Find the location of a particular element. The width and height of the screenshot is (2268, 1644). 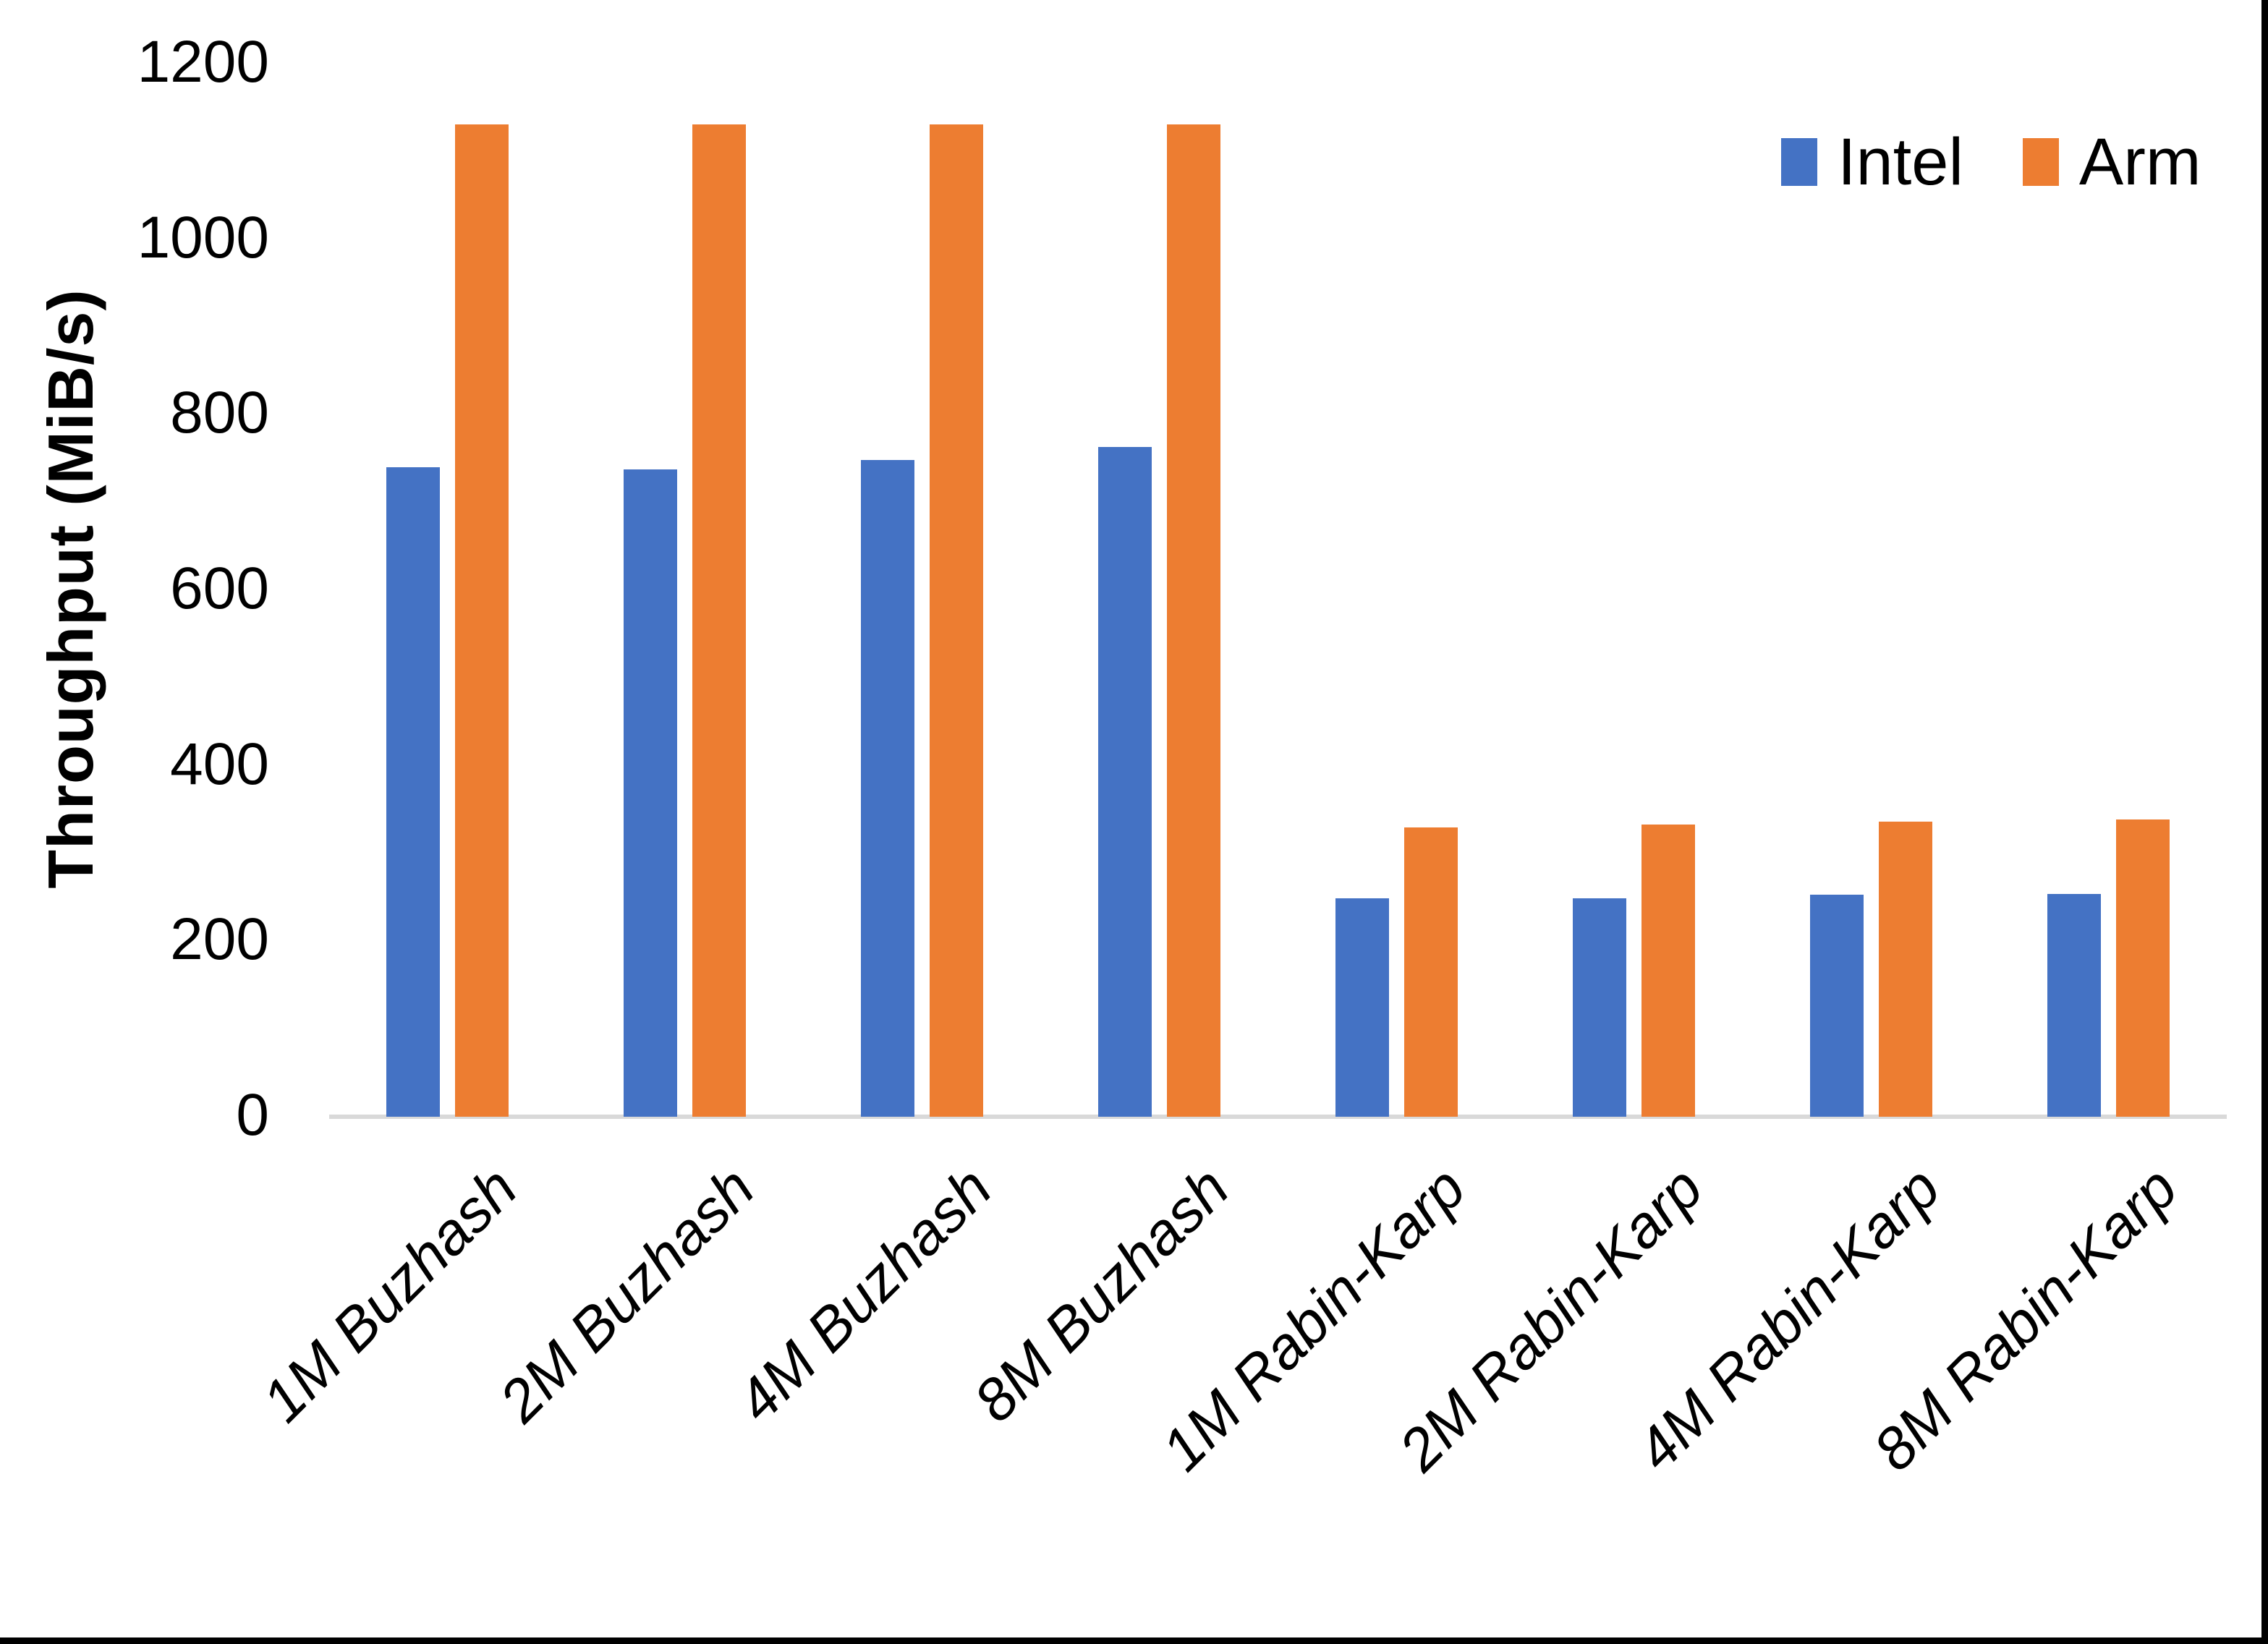

legend-item-arm: Arm is located at coordinates (2111, 162).